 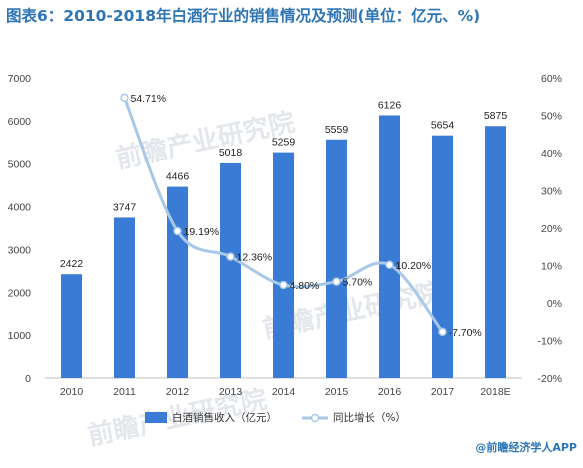 What do you see at coordinates (526, 447) in the screenshot?
I see `source-label: @前瞻经济学人APP` at bounding box center [526, 447].